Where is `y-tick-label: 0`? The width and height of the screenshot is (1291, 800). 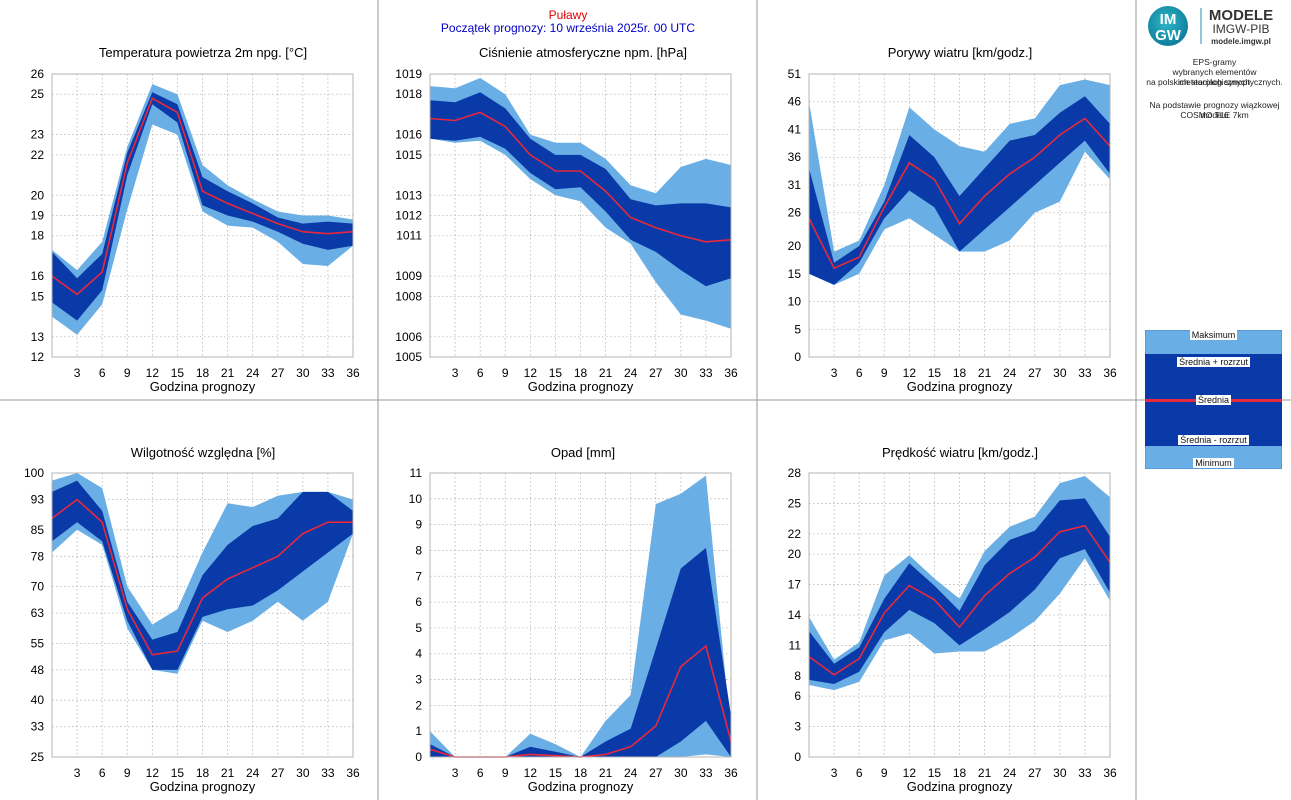 y-tick-label: 0 is located at coordinates (797, 357).